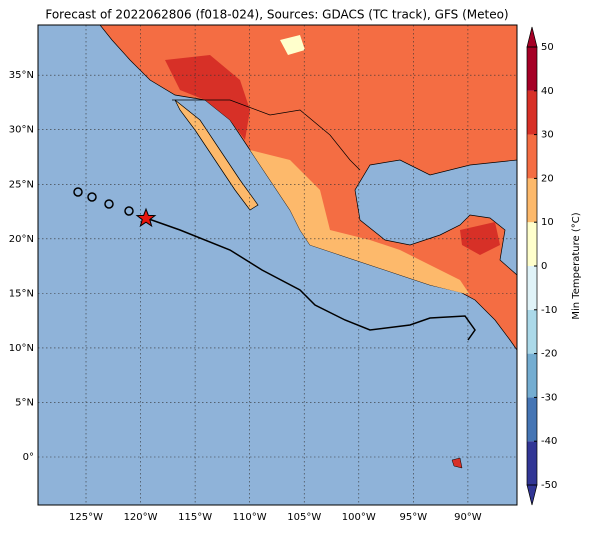 Image resolution: width=592 pixels, height=533 pixels. I want to click on colorbar-tick-label: 10, so click(547, 222).